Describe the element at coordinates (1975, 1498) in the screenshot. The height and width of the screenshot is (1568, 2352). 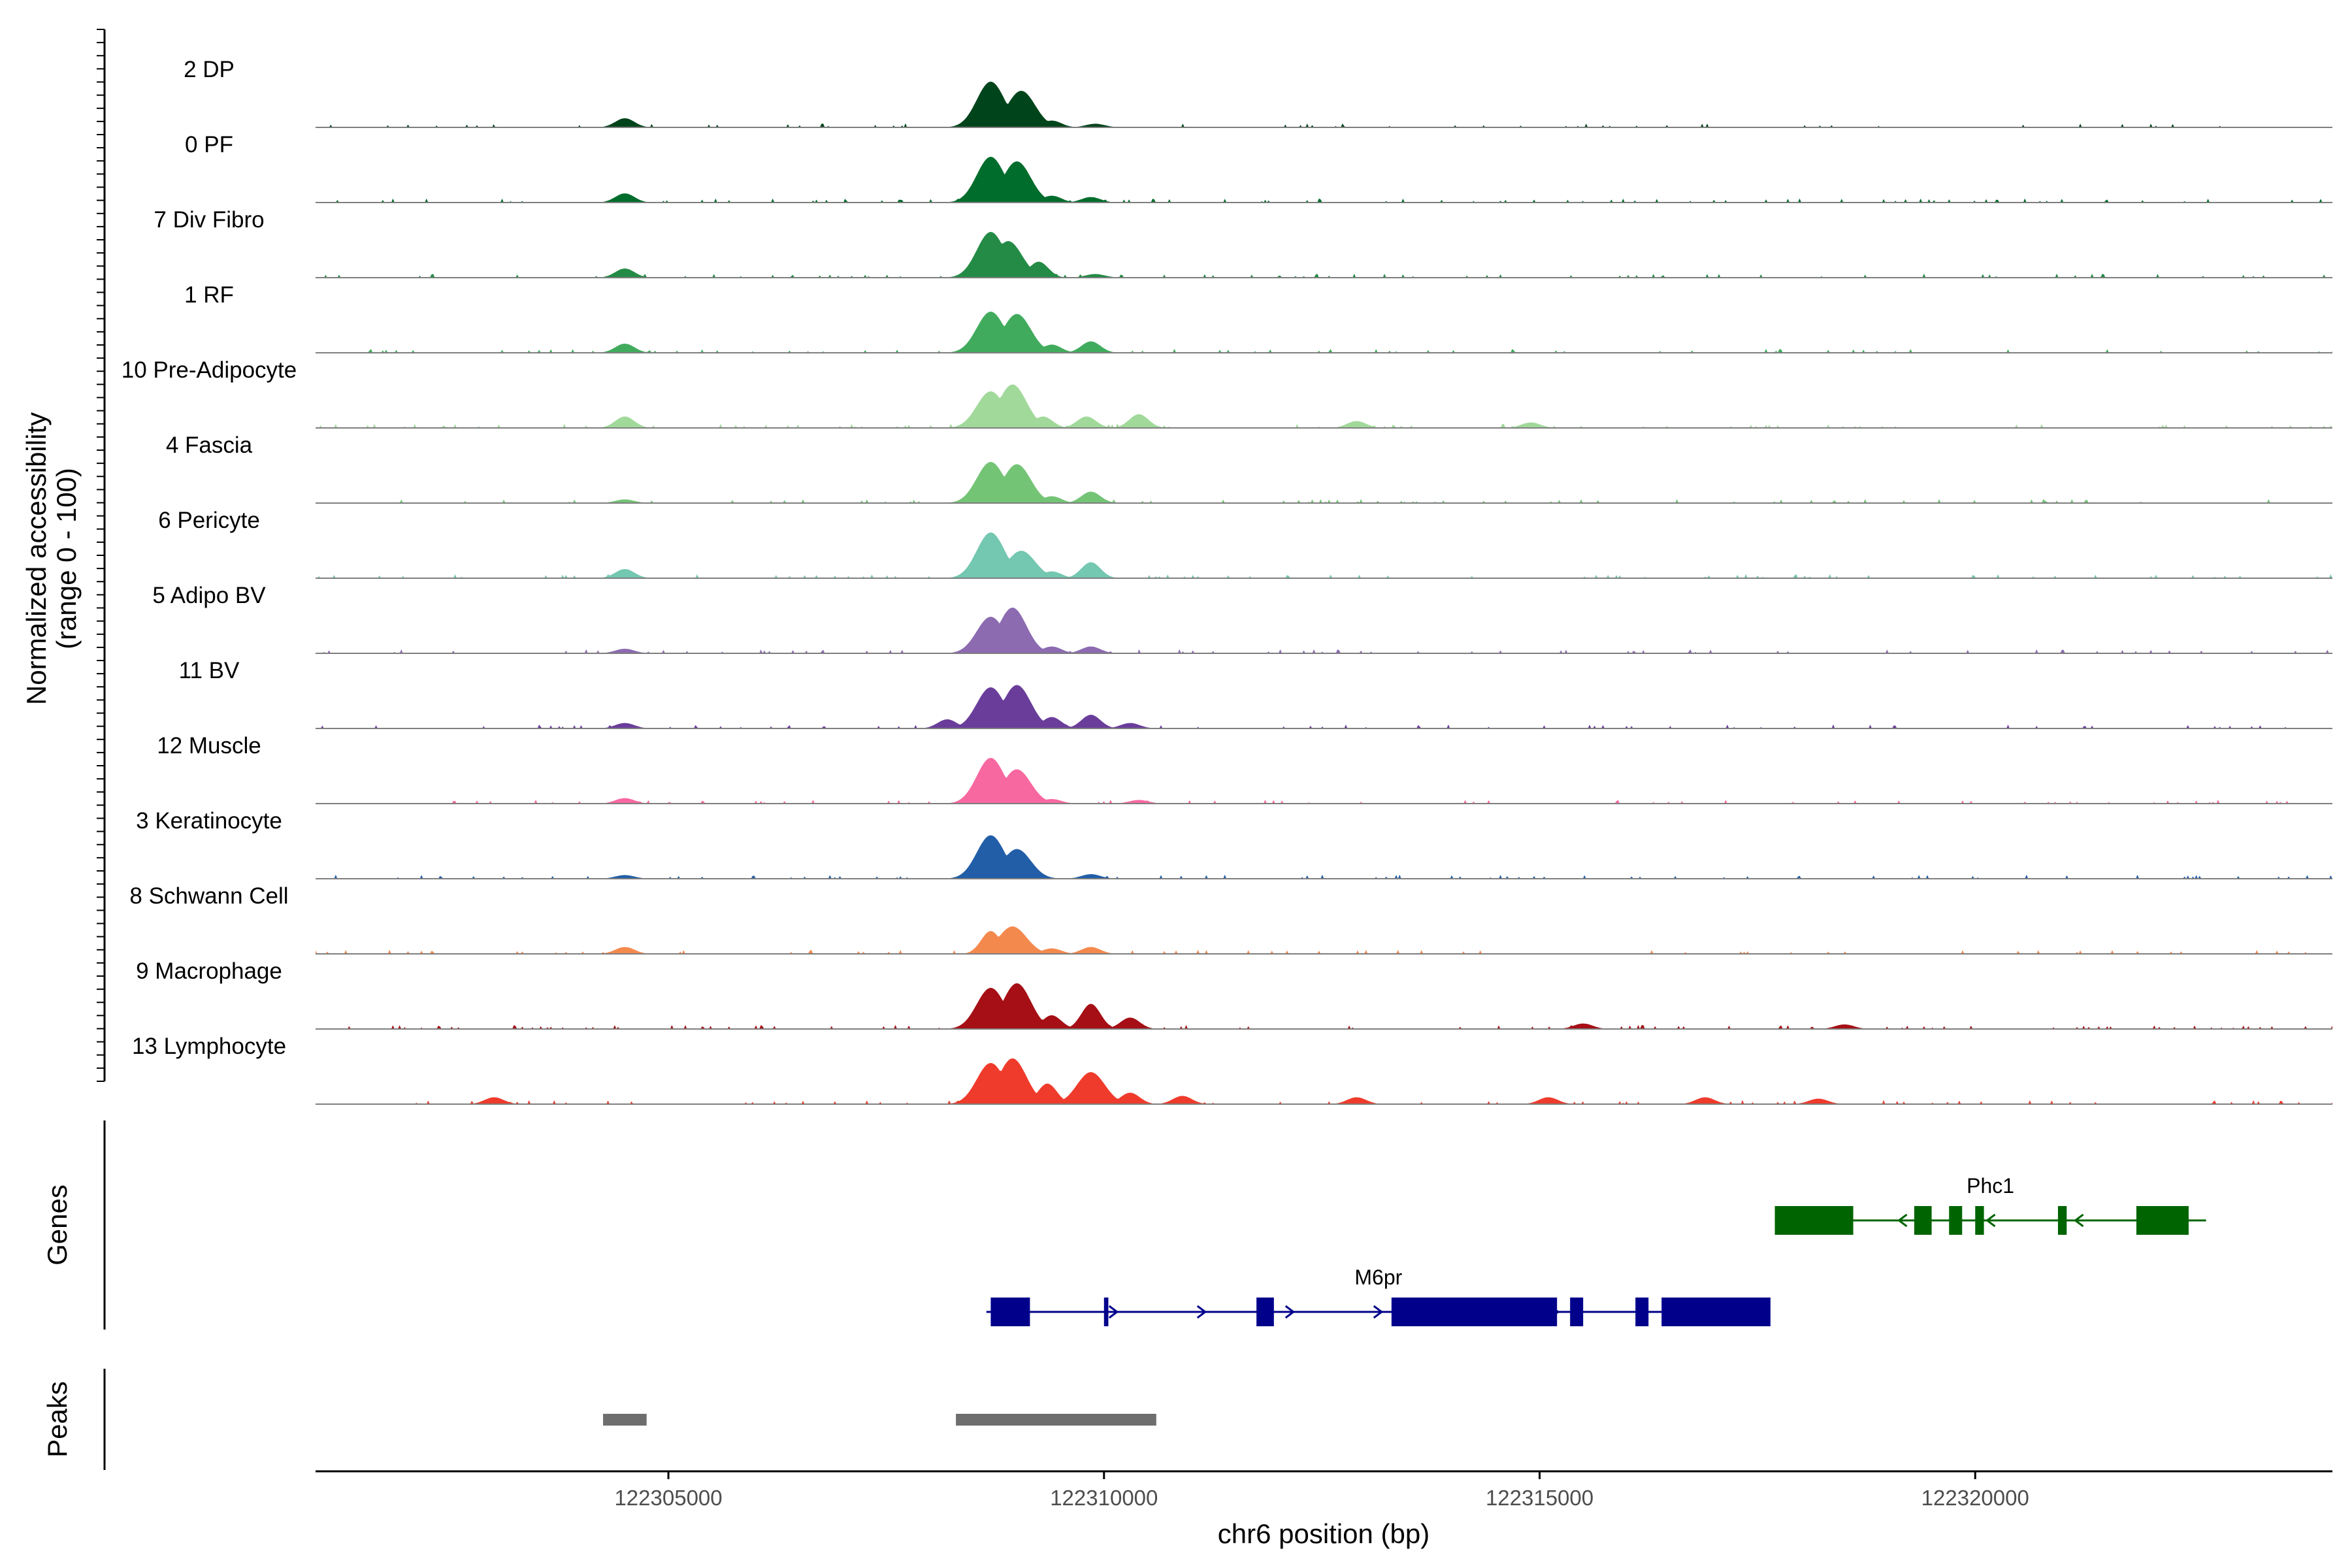
I see `x-tick-label: 122320000` at that location.